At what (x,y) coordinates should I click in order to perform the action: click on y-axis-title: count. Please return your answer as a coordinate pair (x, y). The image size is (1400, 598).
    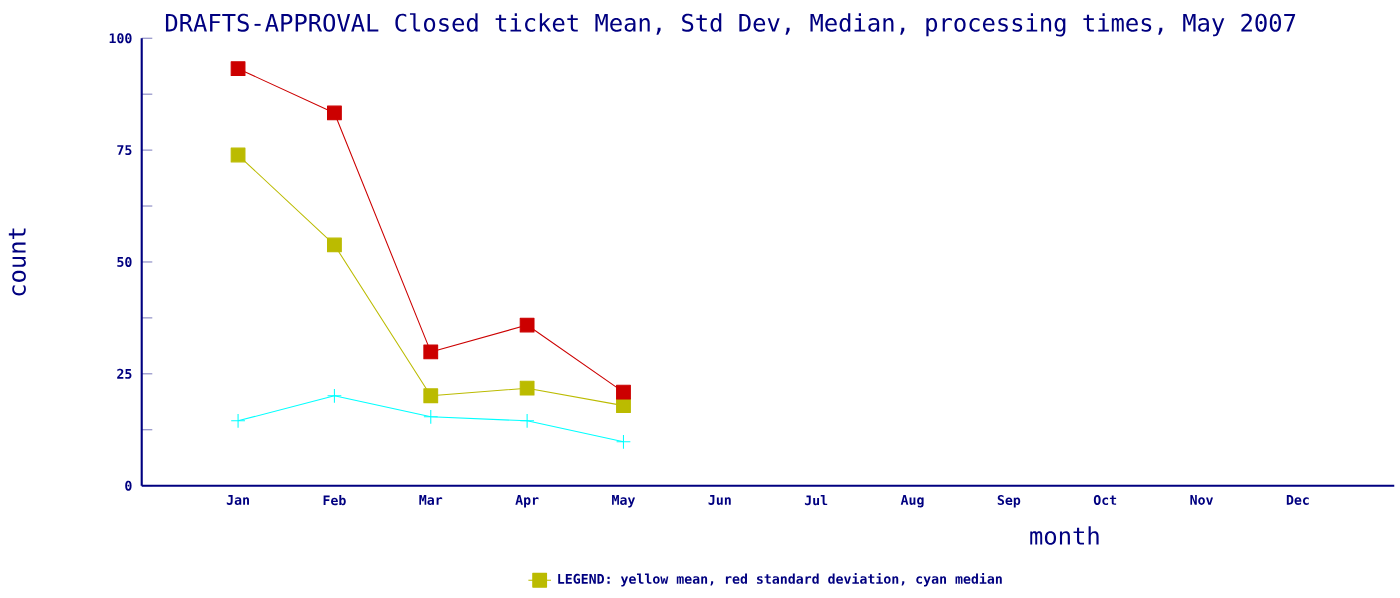
    Looking at the image, I should click on (17, 262).